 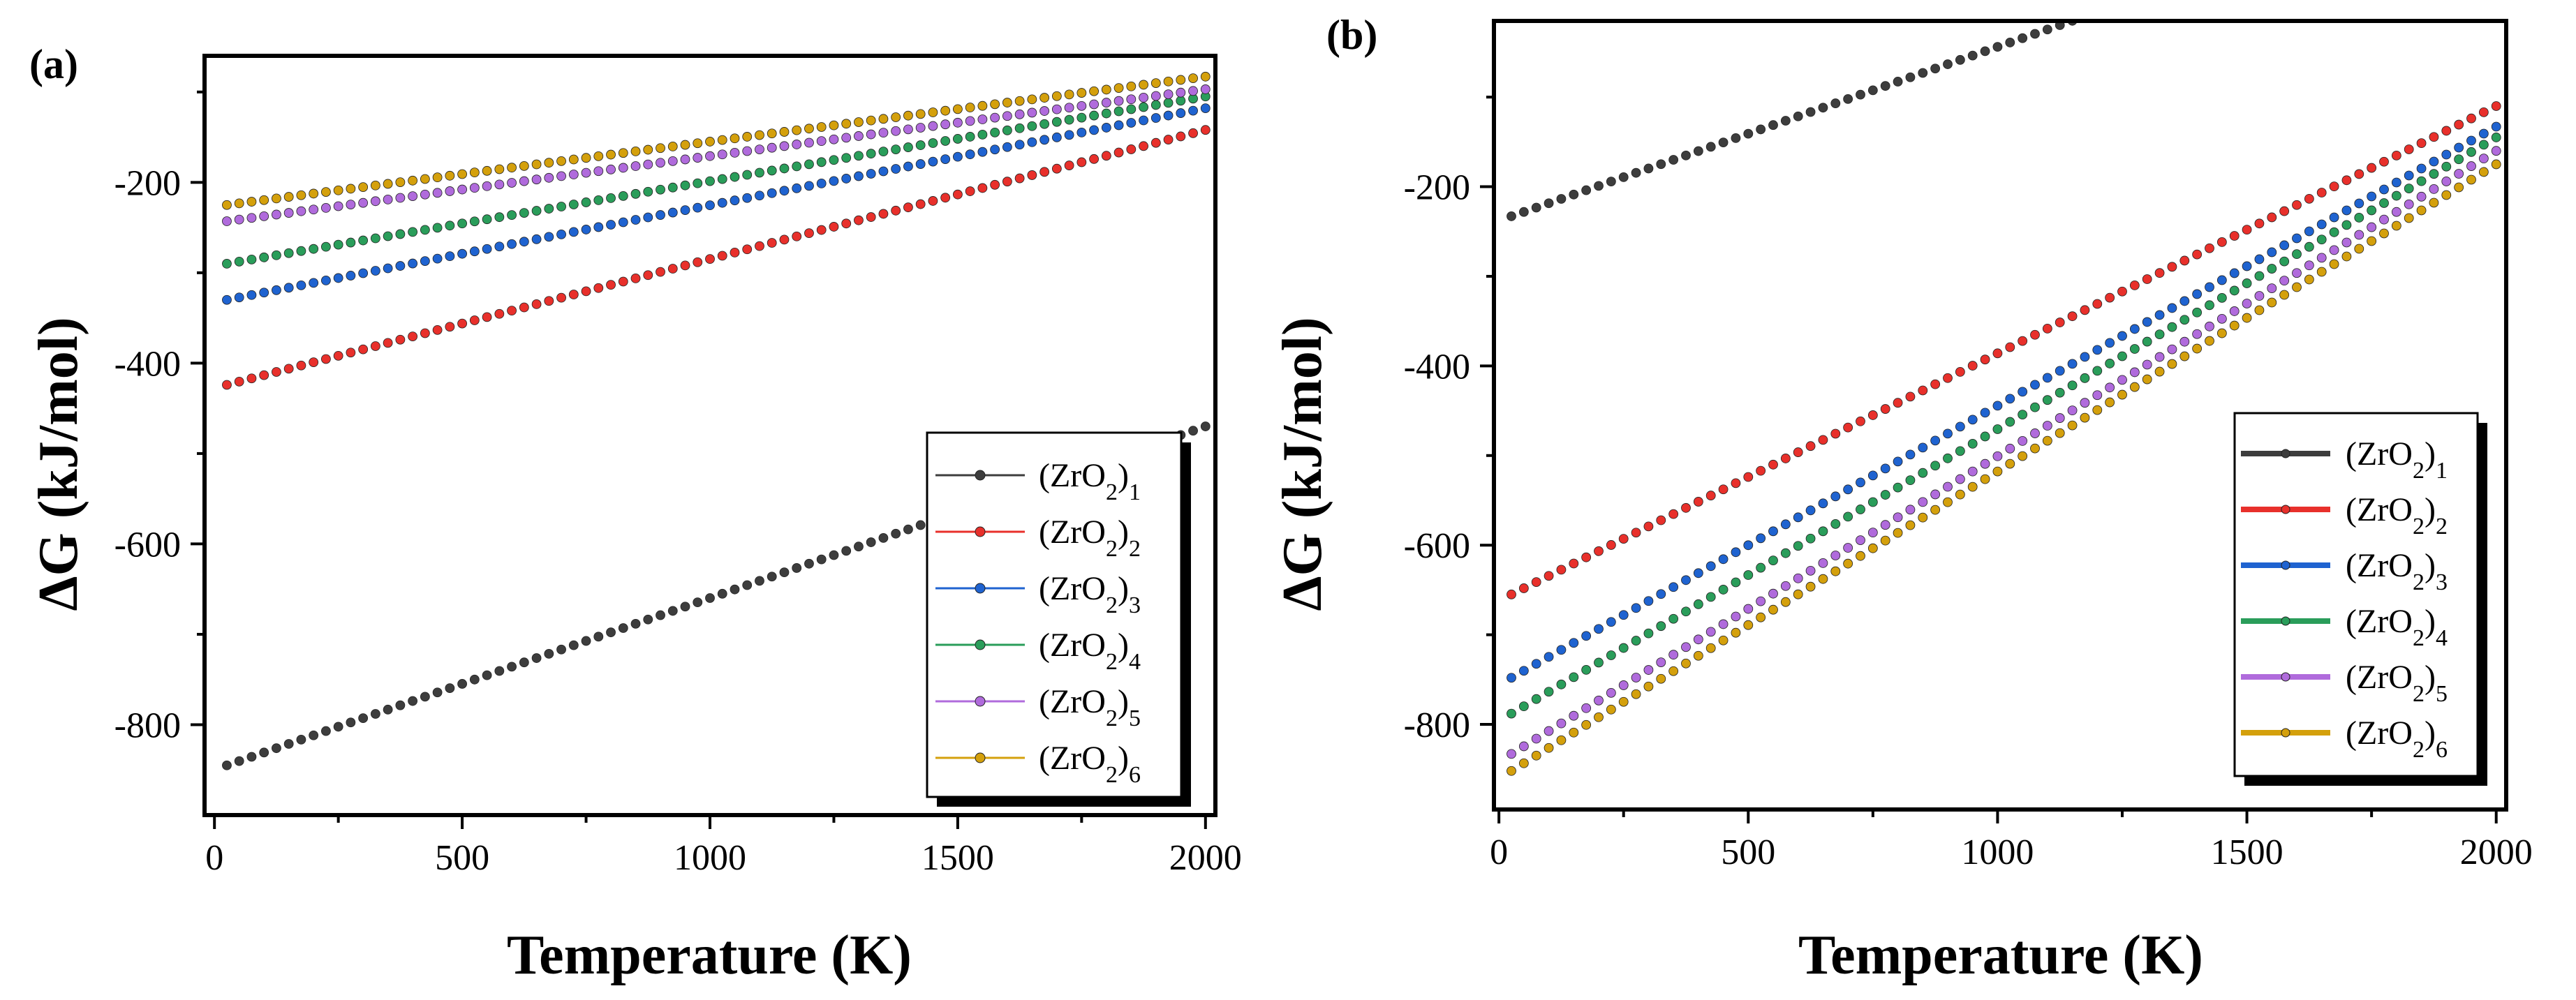 What do you see at coordinates (957, 858) in the screenshot?
I see `x-tick-label: 1500` at bounding box center [957, 858].